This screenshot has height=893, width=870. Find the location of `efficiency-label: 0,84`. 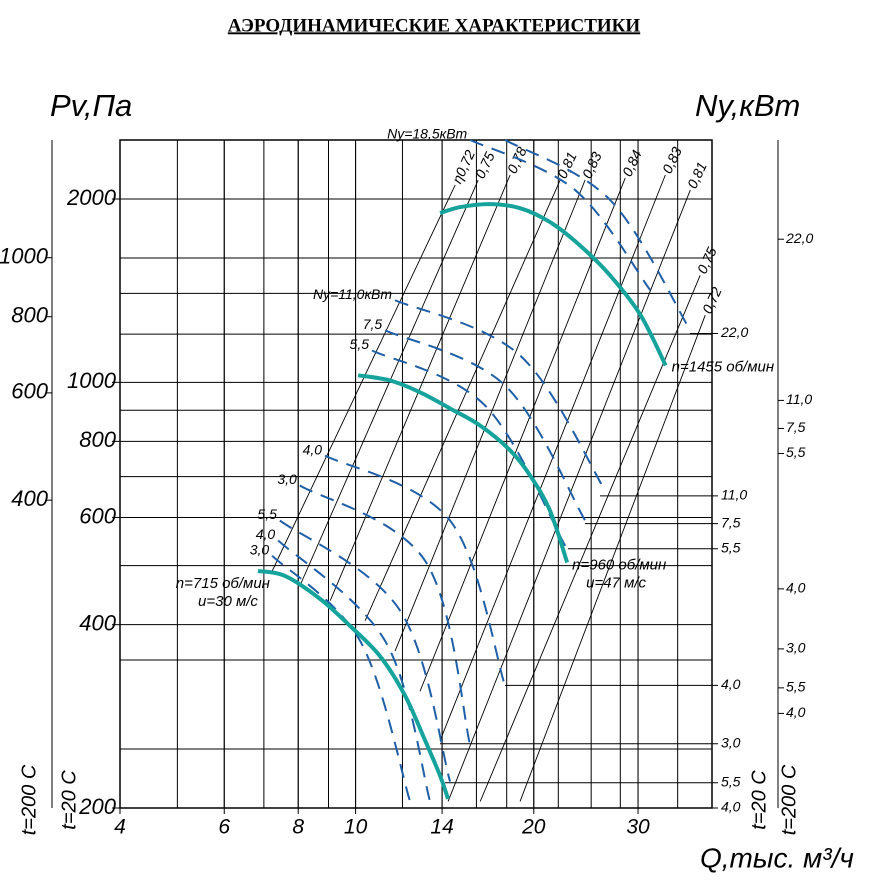

efficiency-label: 0,84 is located at coordinates (632, 163).